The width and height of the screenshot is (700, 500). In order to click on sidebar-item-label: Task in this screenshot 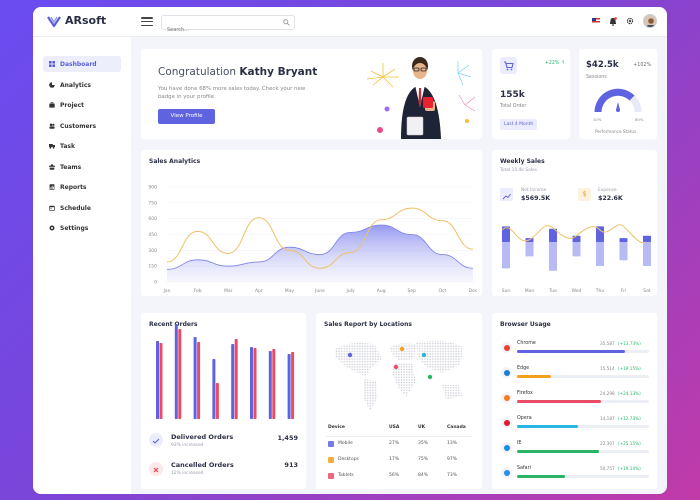, I will do `click(67, 146)`.